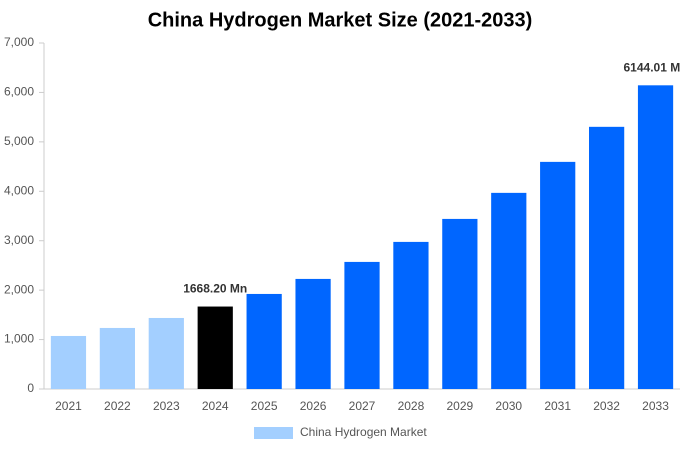 The image size is (680, 450). What do you see at coordinates (30, 388) in the screenshot?
I see `y-tick-label: 0` at bounding box center [30, 388].